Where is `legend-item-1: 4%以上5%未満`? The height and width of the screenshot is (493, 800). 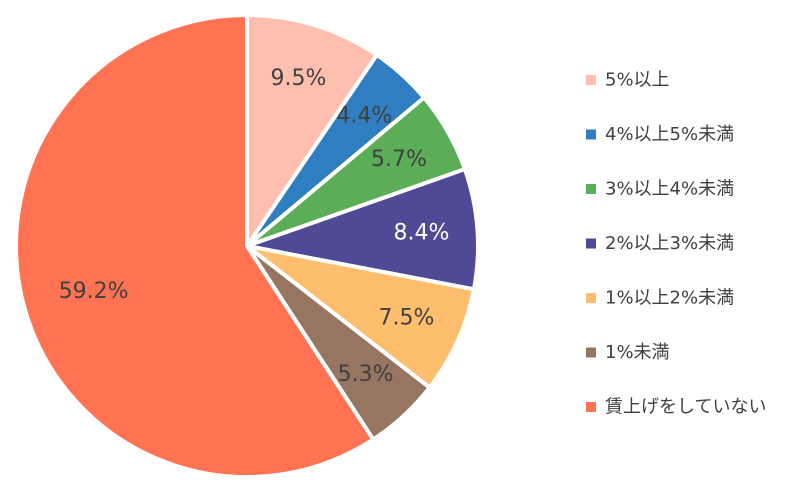
legend-item-1: 4%以上5%未満 is located at coordinates (660, 134).